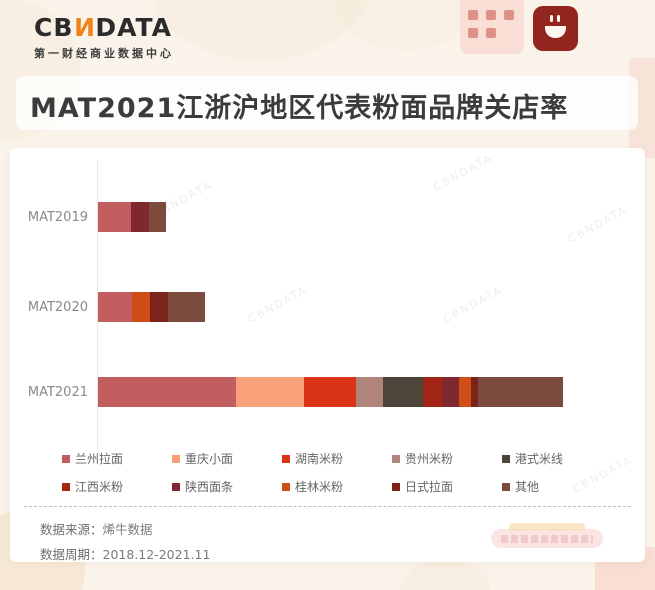 Image resolution: width=655 pixels, height=590 pixels. What do you see at coordinates (319, 487) in the screenshot?
I see `legend-label: 桂林米粉` at bounding box center [319, 487].